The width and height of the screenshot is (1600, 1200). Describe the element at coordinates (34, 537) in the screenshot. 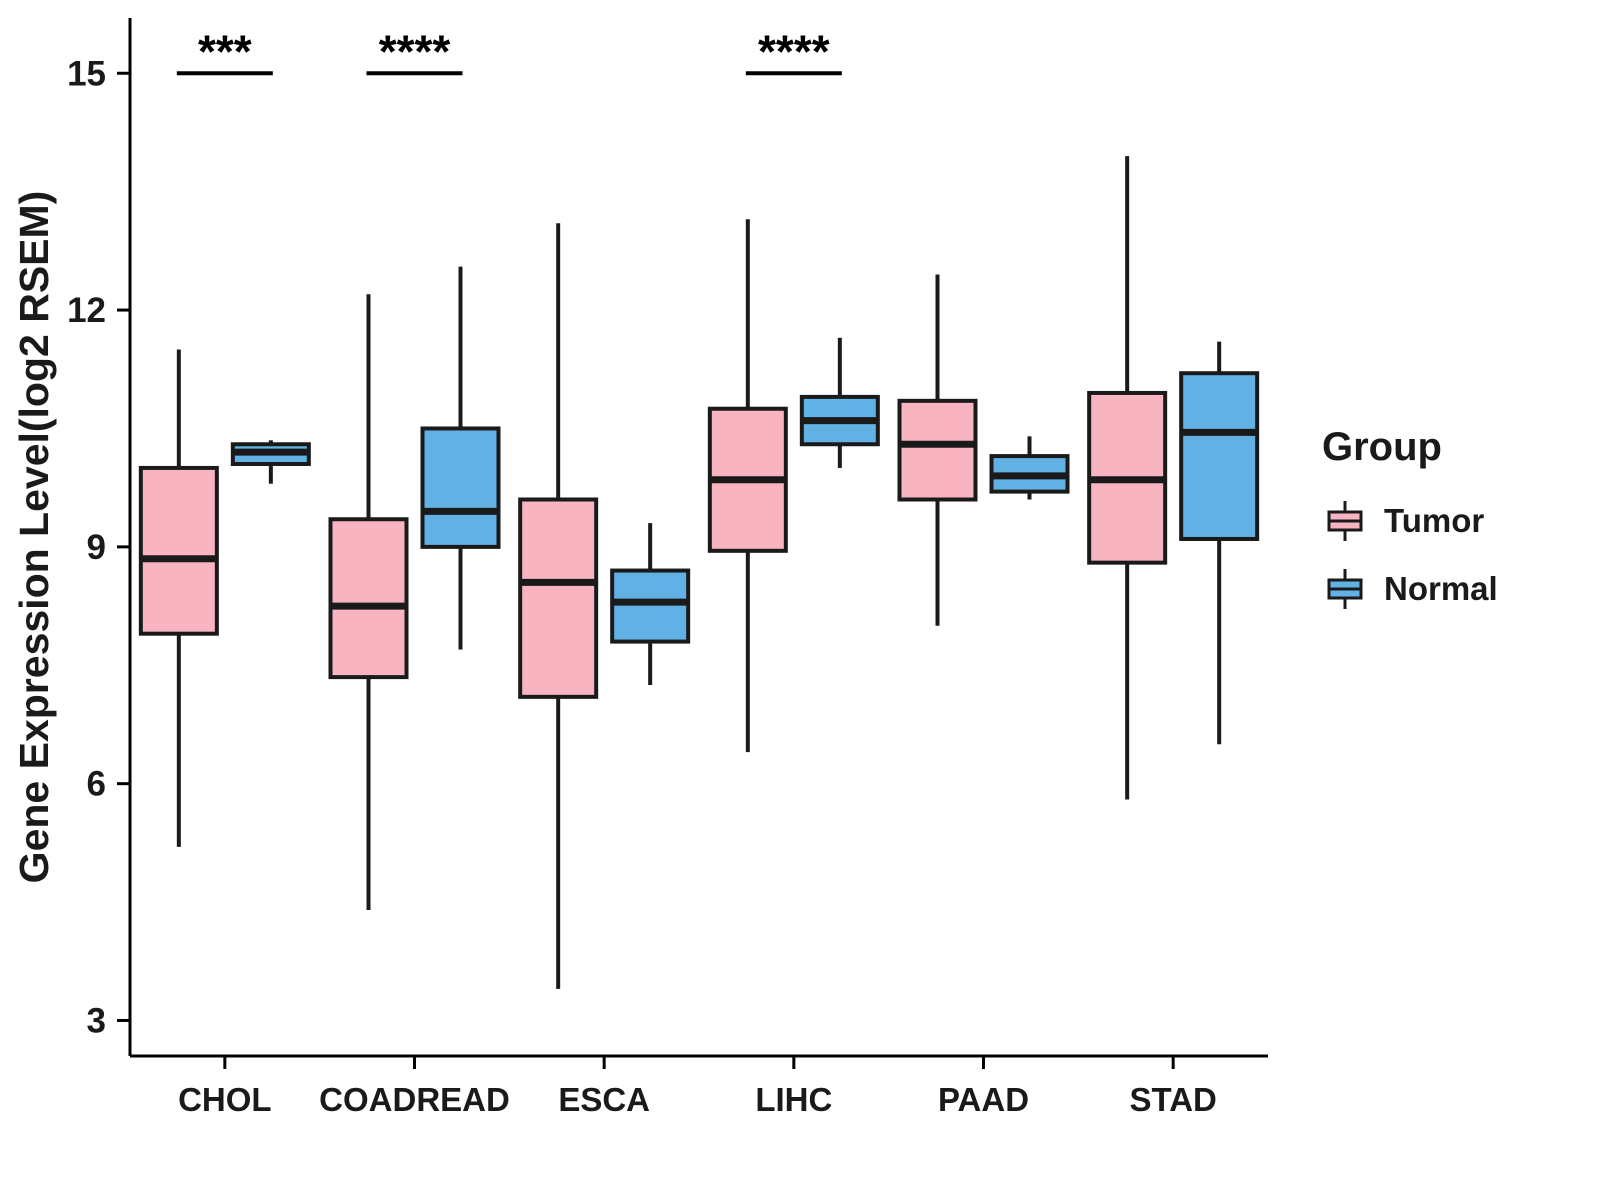

I see `y-axis-title: Gene Expression Level(log2 RSEM)` at that location.